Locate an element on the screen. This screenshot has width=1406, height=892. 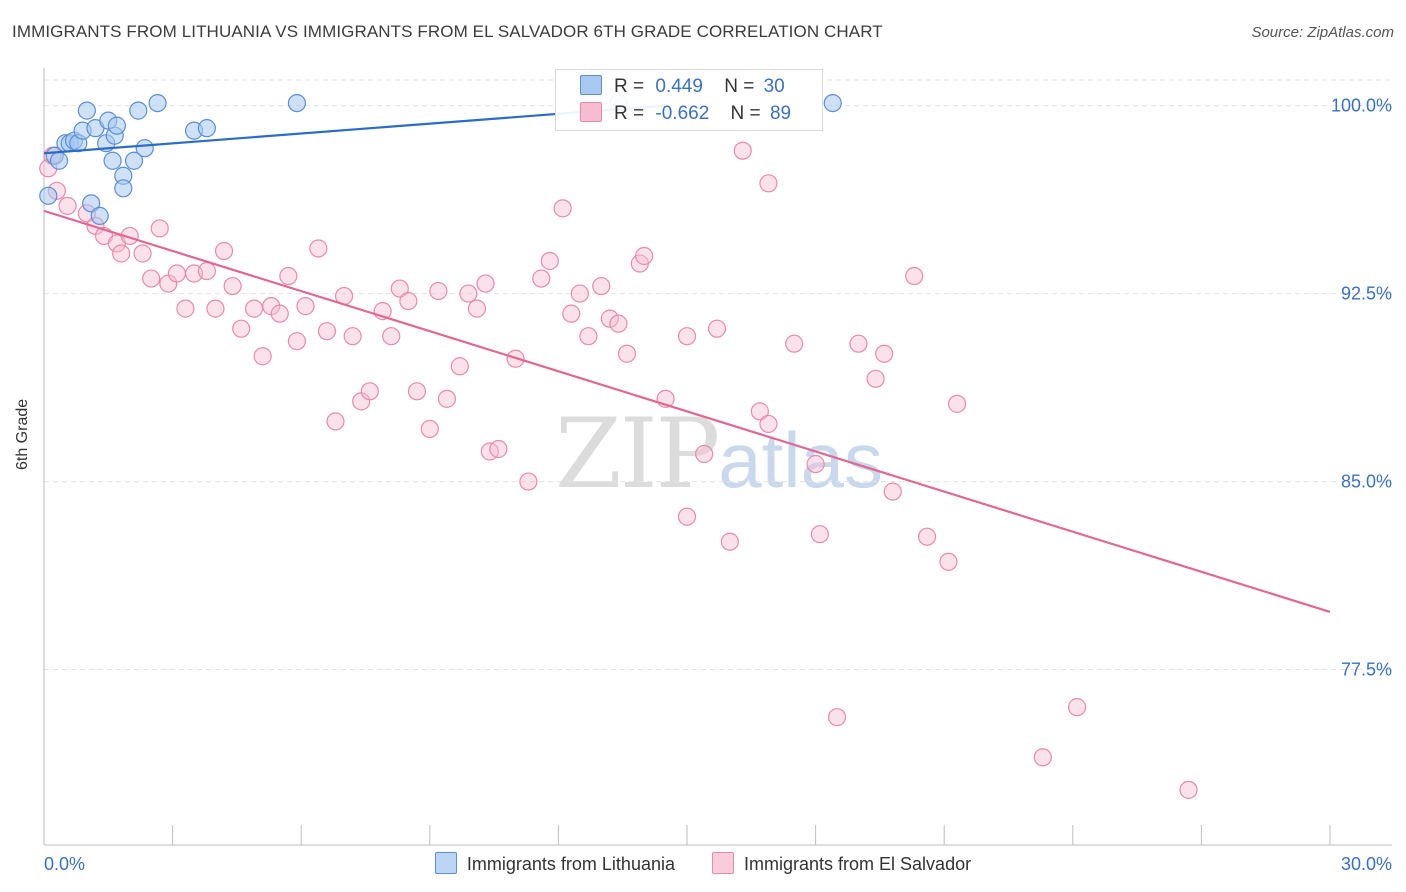
legend-r-value-lithuania: 0.449 is located at coordinates (679, 86).